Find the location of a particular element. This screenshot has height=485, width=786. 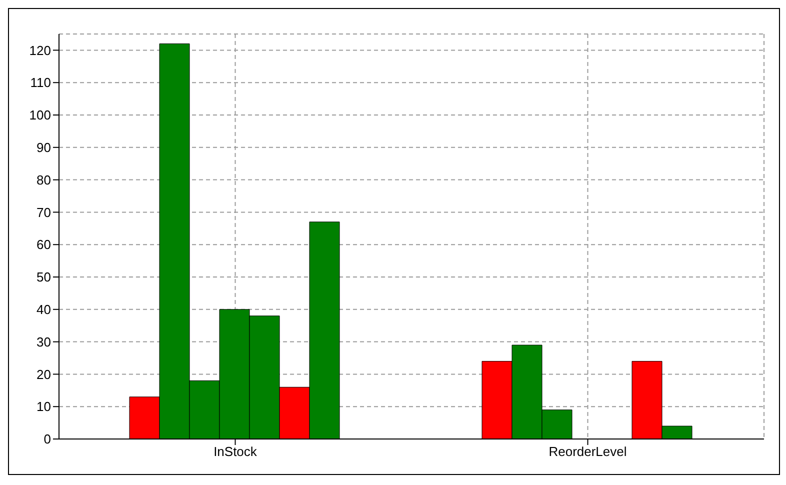

y-tick-label: 90 is located at coordinates (43, 148).